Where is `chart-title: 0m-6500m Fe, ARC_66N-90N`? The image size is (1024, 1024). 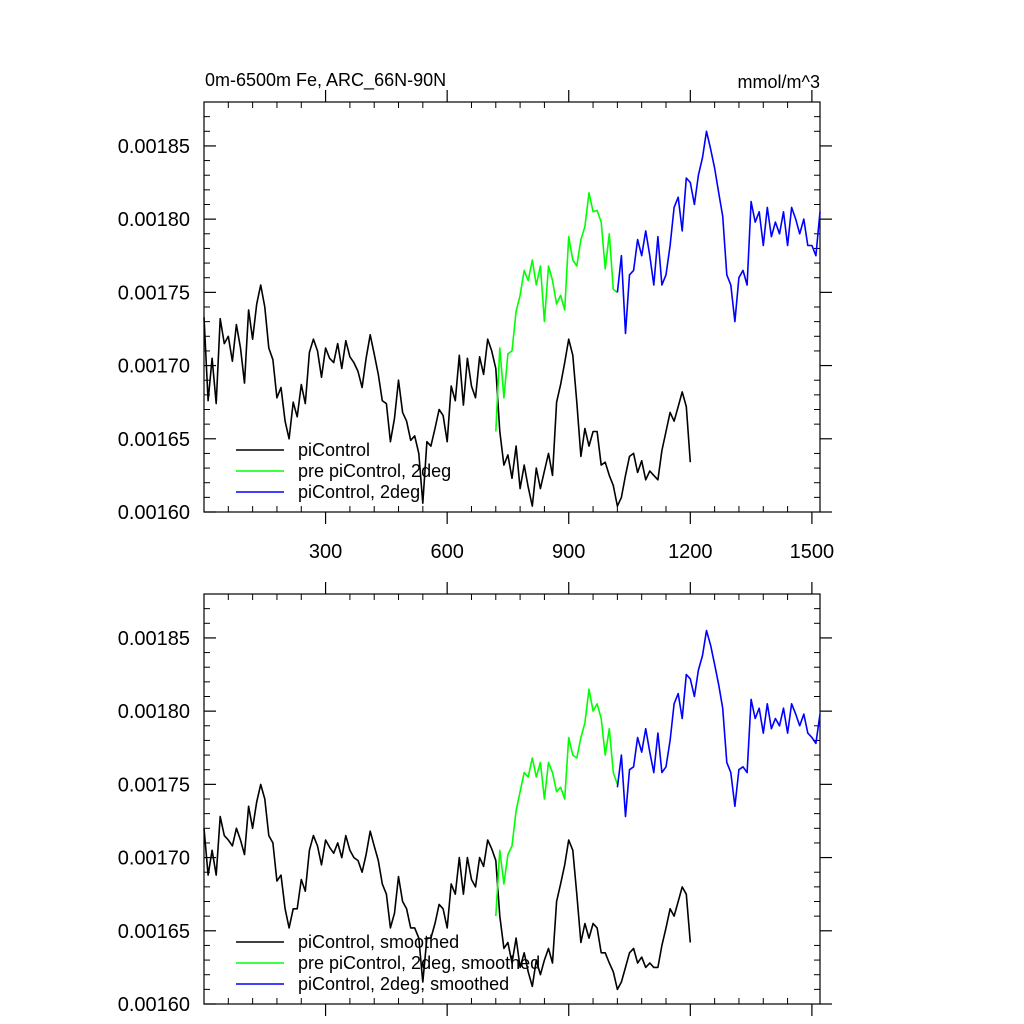
chart-title: 0m-6500m Fe, ARC_66N-90N is located at coordinates (325, 80).